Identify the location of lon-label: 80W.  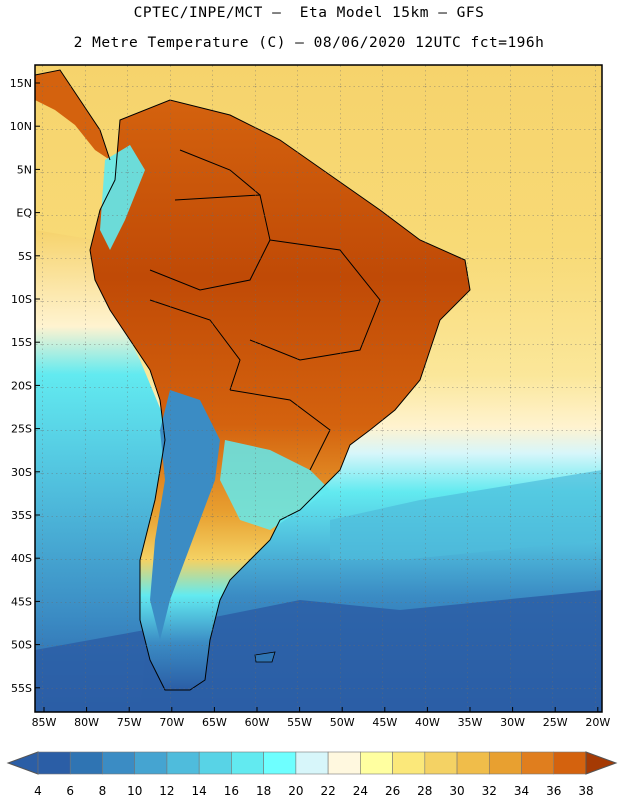
(86, 722).